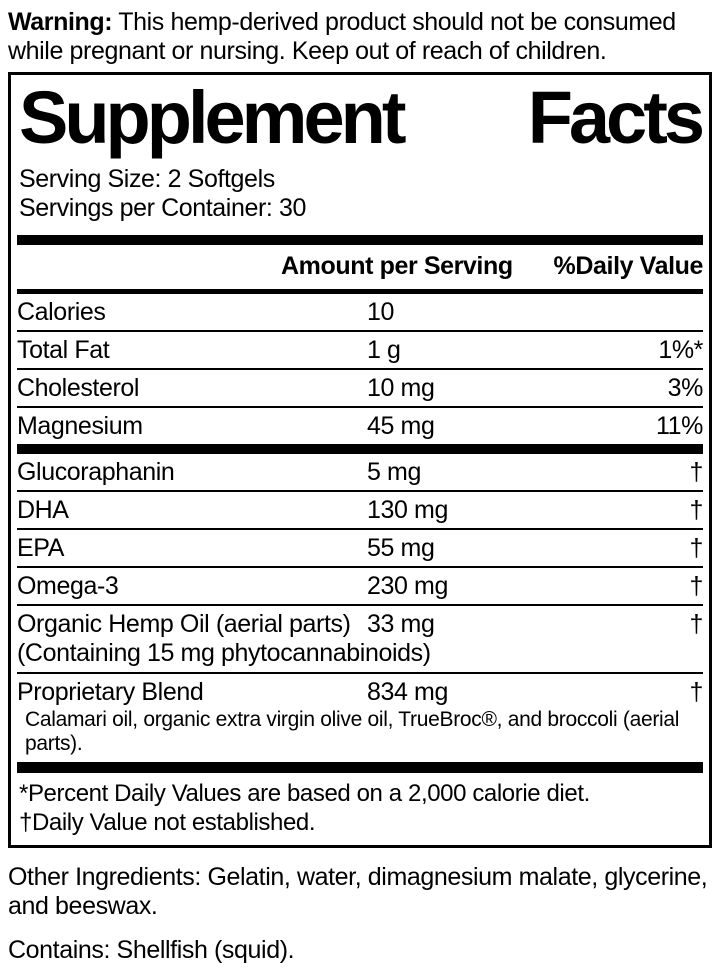  Describe the element at coordinates (78, 387) in the screenshot. I see `nutrient-name: Cholesterol` at that location.